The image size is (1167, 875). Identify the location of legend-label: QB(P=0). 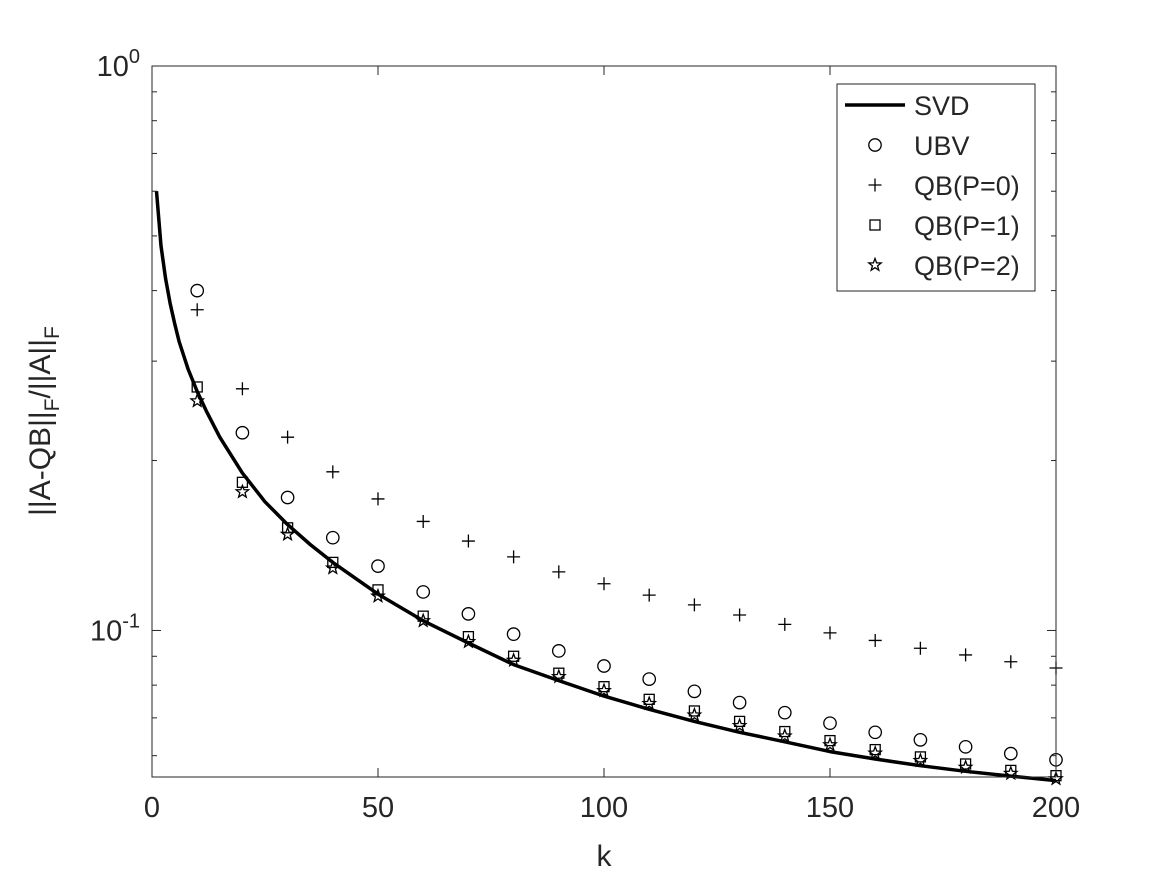
(967, 186).